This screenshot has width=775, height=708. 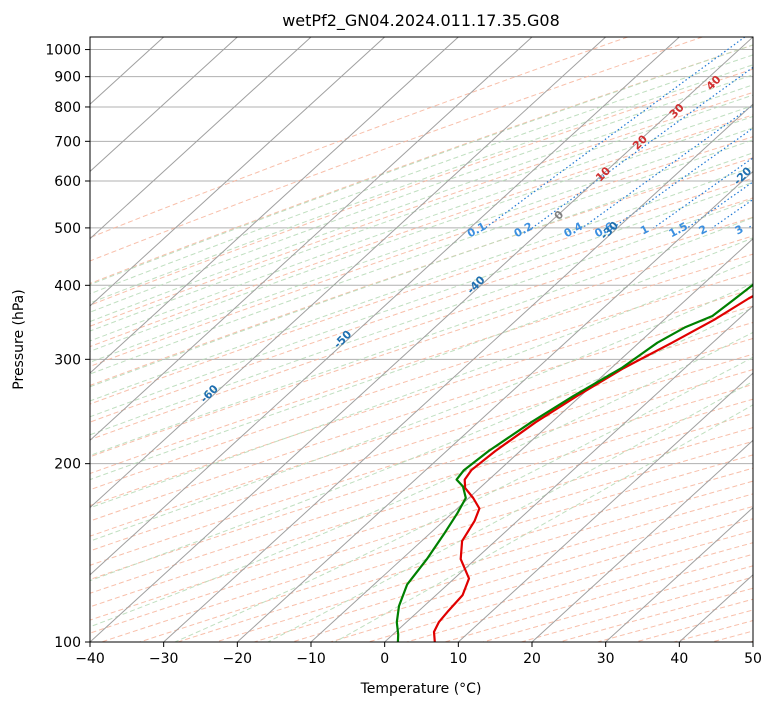 What do you see at coordinates (67, 643) in the screenshot?
I see `y-tick-label: 100` at bounding box center [67, 643].